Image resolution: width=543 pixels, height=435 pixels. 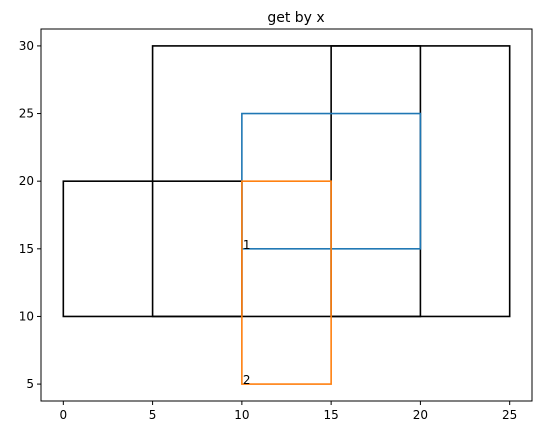 I want to click on x-tick-label: 5, so click(x=153, y=415).